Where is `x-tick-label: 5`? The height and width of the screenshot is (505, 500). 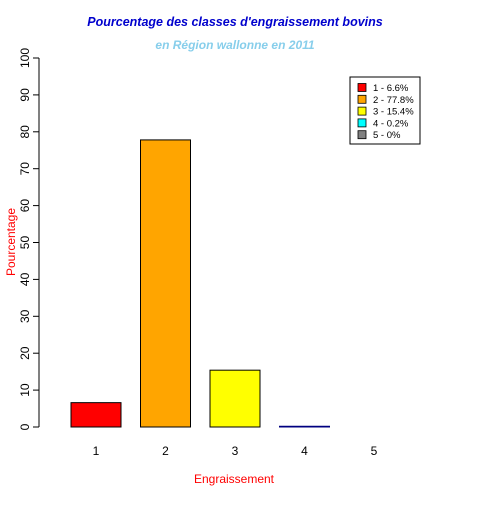
x-tick-label: 5 is located at coordinates (374, 451).